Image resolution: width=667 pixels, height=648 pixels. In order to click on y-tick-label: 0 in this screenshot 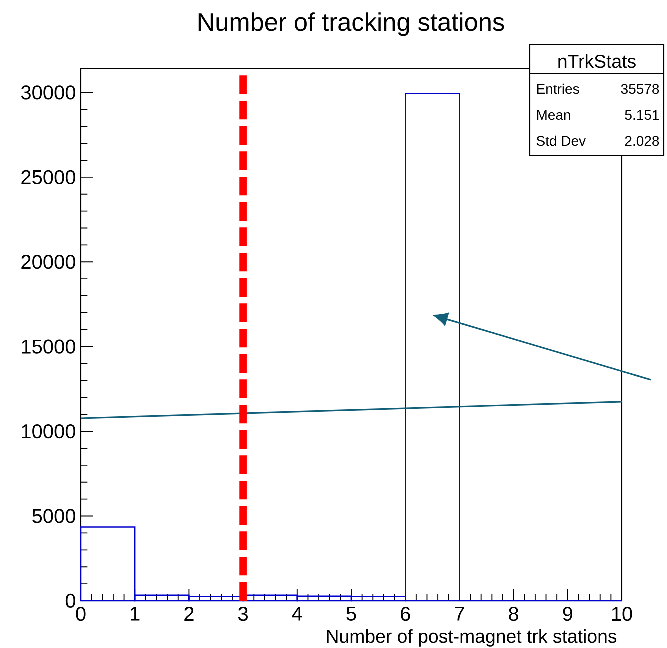, I will do `click(71, 601)`.